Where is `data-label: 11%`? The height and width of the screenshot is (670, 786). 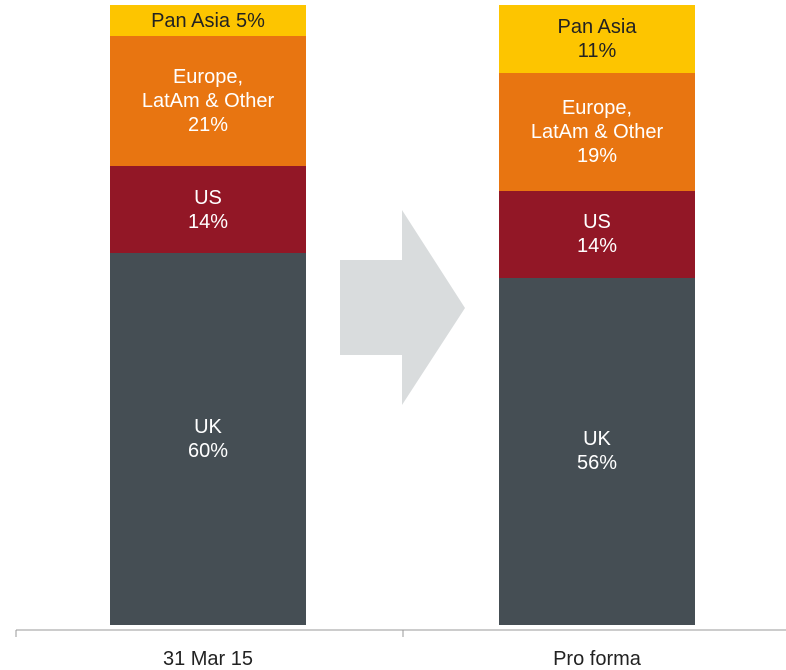
data-label: 11% is located at coordinates (597, 51).